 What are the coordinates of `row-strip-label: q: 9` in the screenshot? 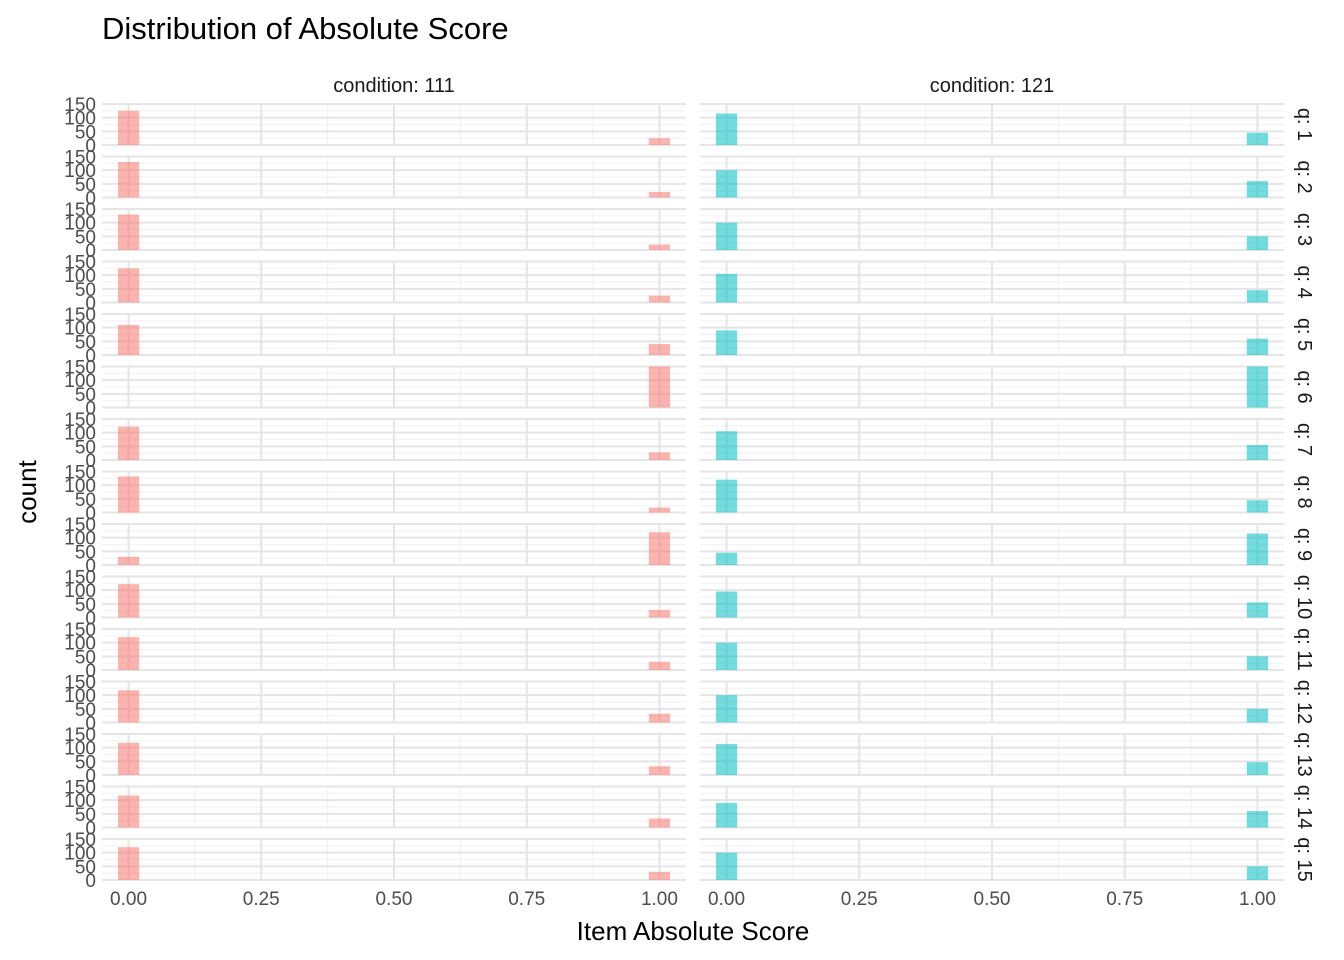 It's located at (1304, 544).